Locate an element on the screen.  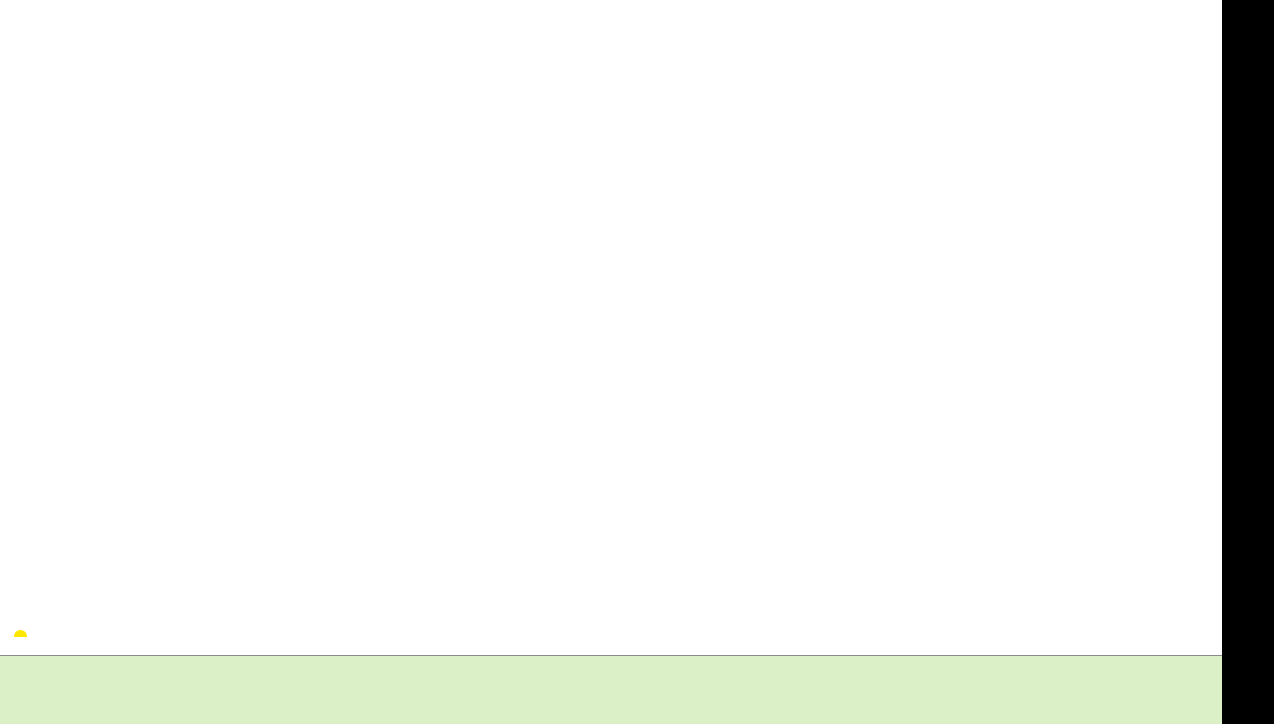
stats-table-background is located at coordinates (611, 690).